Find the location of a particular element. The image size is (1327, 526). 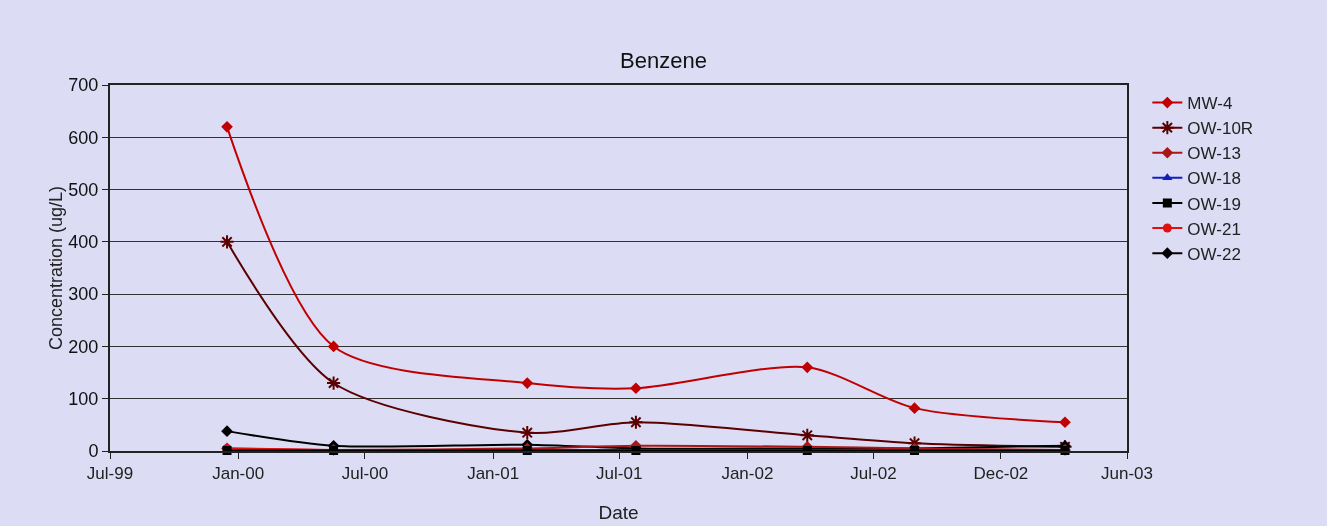

x-tick-label: Jan-00 is located at coordinates (238, 474).